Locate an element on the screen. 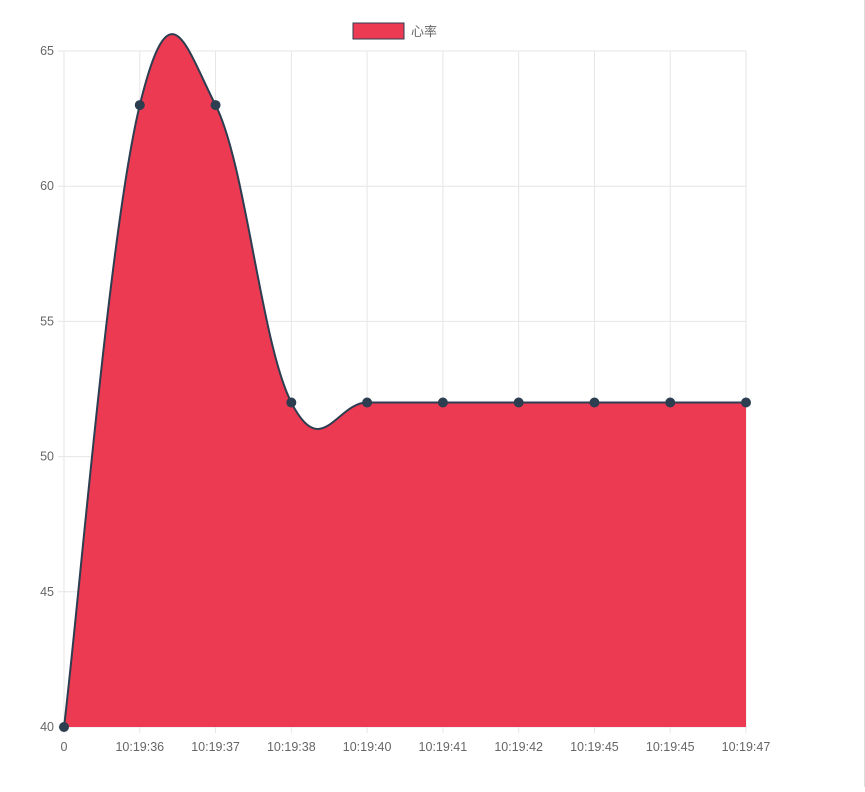 The height and width of the screenshot is (792, 865). x-tick-label: 10:19:38 is located at coordinates (291, 747).